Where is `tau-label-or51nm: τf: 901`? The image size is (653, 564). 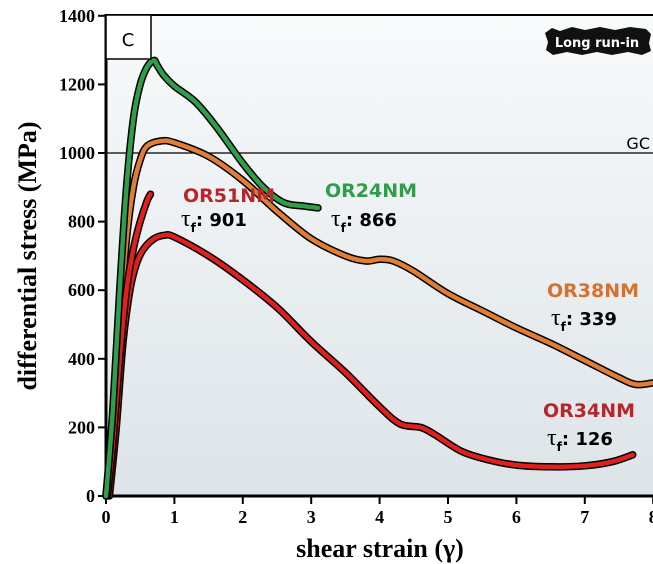 tau-label-or51nm: τf: 901 is located at coordinates (214, 220).